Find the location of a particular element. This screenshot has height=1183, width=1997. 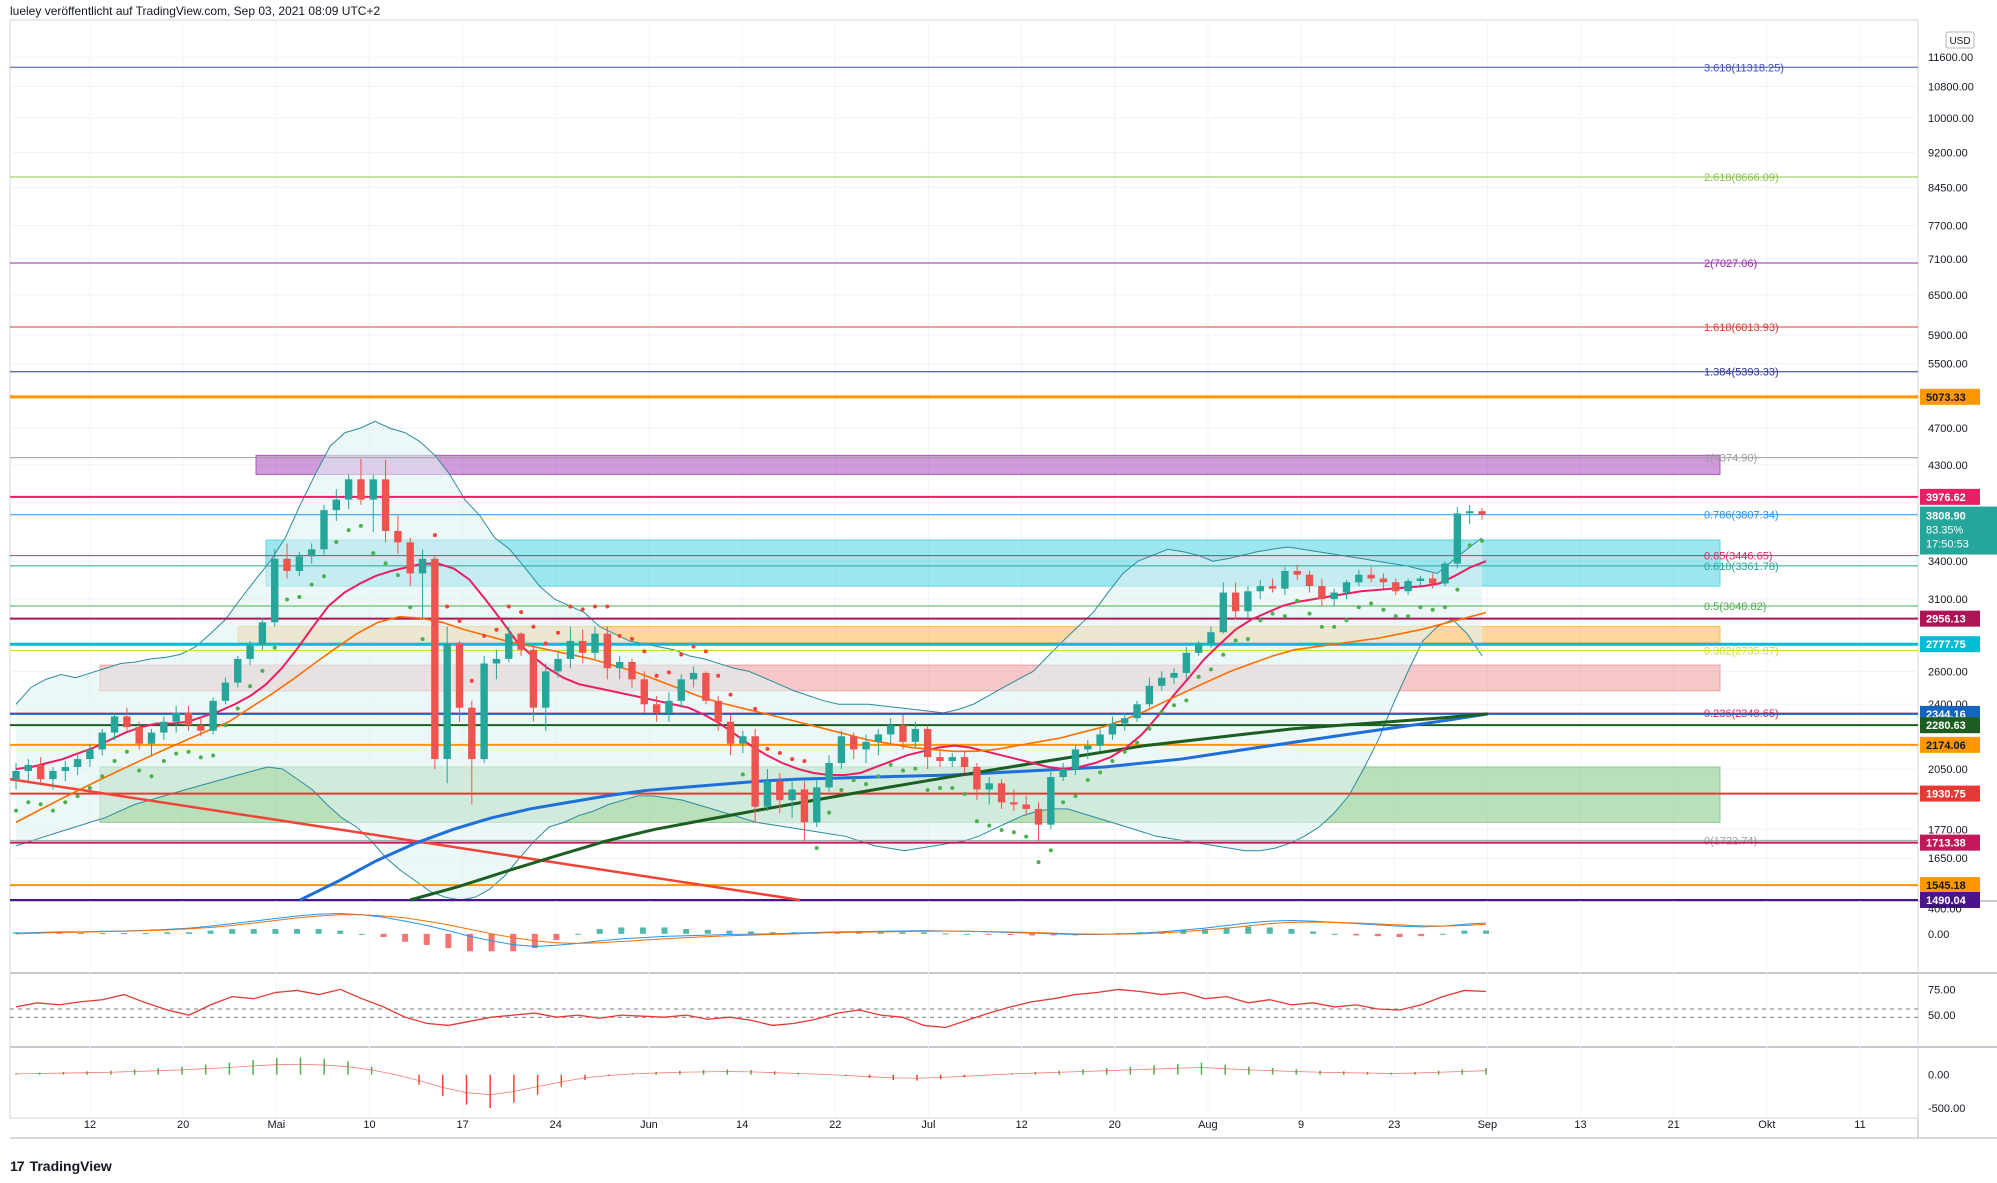

red-trendline is located at coordinates (405, 839).